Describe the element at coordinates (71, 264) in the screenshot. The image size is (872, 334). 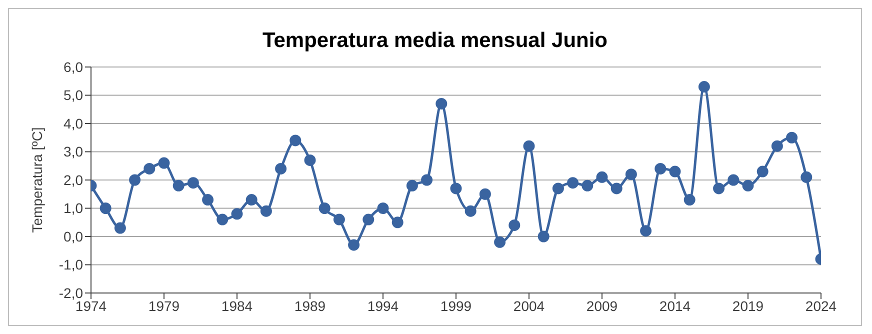
I see `y-tick-label: -1,0` at that location.